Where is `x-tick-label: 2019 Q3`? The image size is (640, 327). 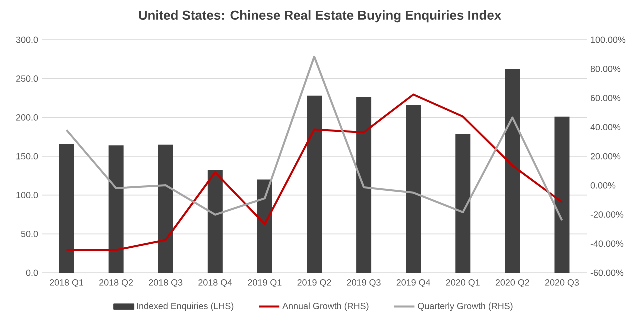 x-tick-label: 2019 Q3 is located at coordinates (364, 284).